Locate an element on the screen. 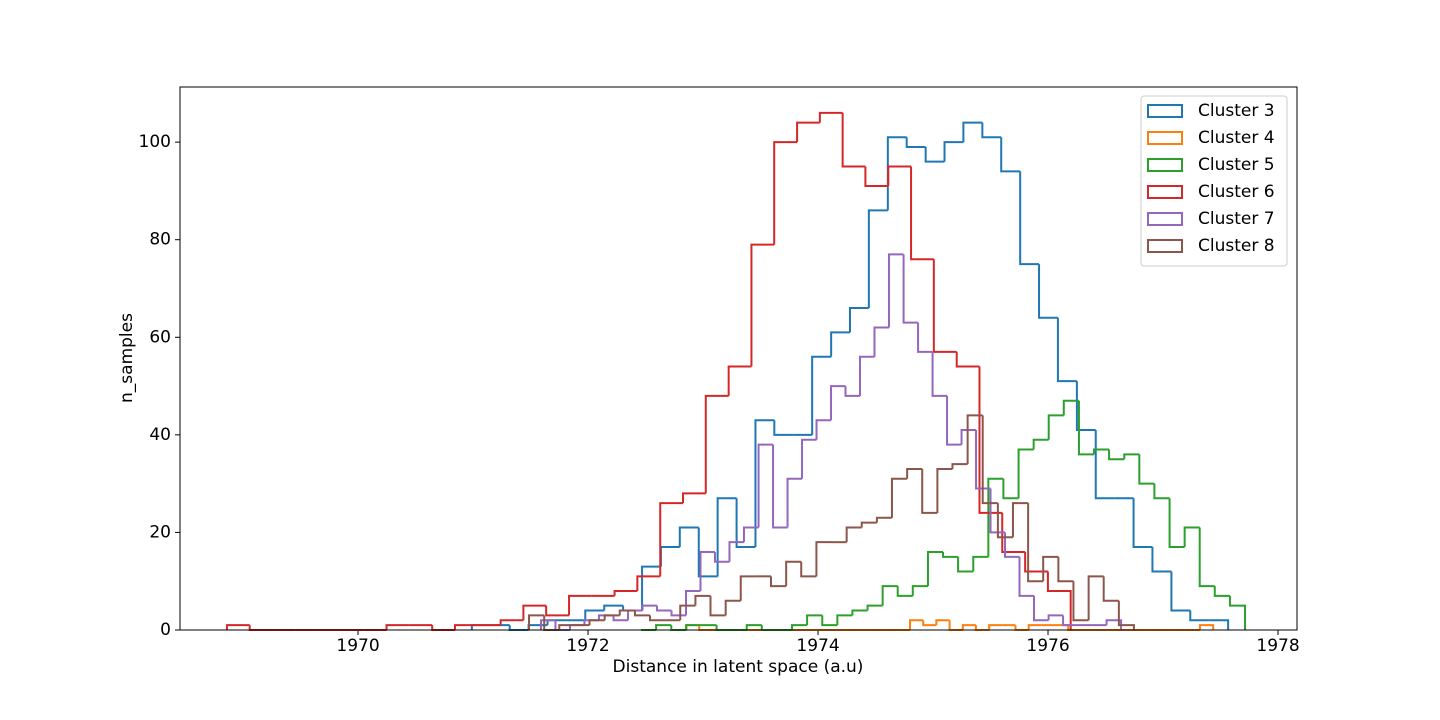 Image resolution: width=1440 pixels, height=720 pixels. x-tick-label: 1970 is located at coordinates (357, 646).